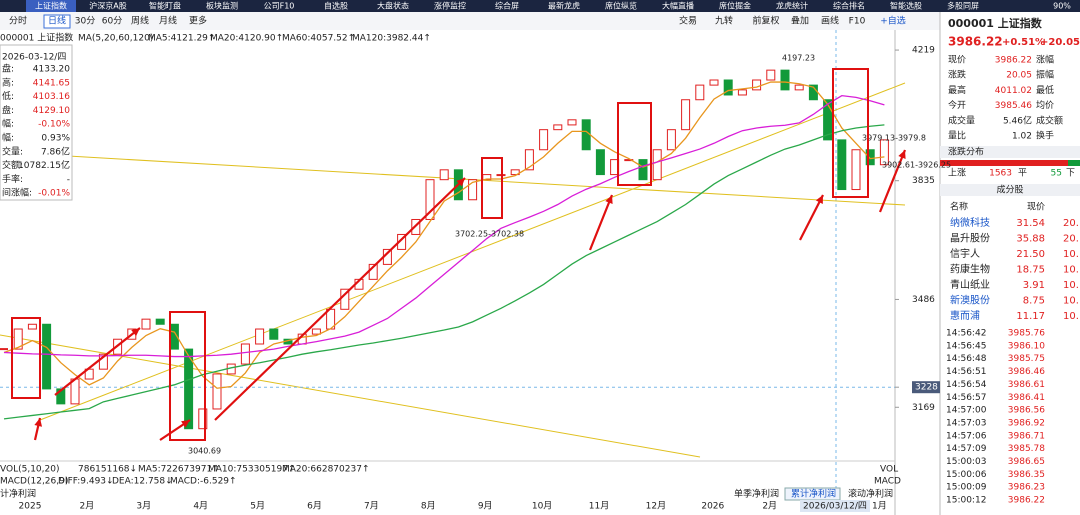 The height and width of the screenshot is (515, 1080). I want to click on x-tick-label: 4月, so click(200, 506).